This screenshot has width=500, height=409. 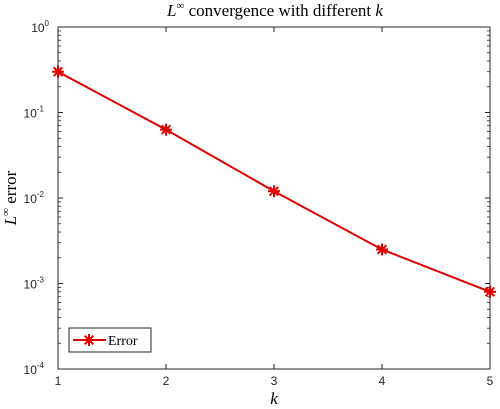 I want to click on y-axis-label: L∞ error, so click(x=10, y=198).